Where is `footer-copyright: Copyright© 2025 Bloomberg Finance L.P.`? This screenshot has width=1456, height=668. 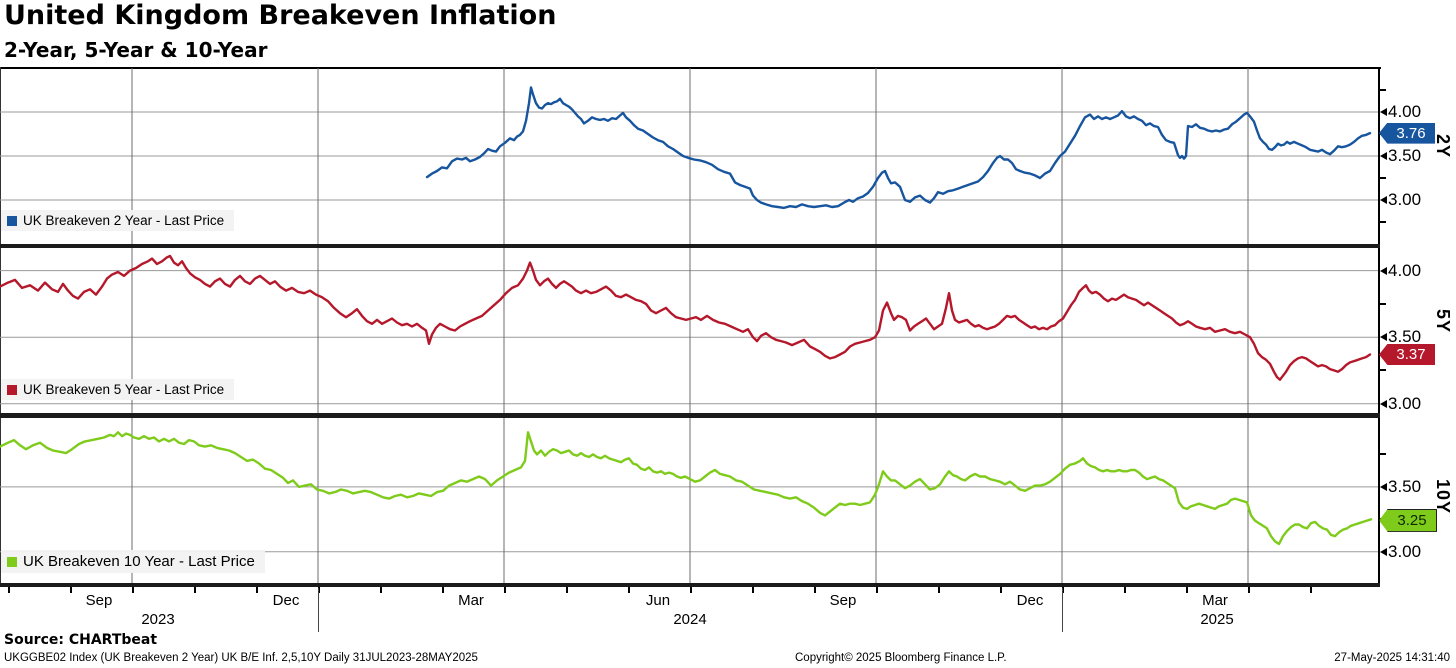 footer-copyright: Copyright© 2025 Bloomberg Finance L.P. is located at coordinates (901, 658).